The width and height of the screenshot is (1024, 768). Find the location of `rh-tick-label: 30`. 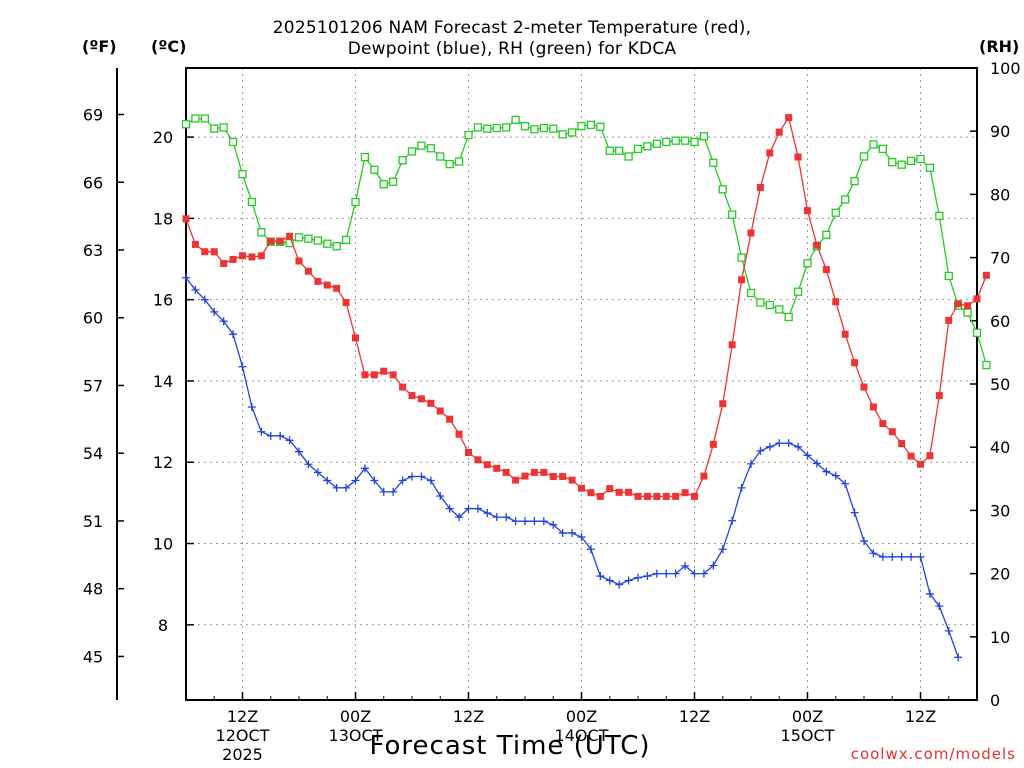

rh-tick-label: 30 is located at coordinates (1000, 510).